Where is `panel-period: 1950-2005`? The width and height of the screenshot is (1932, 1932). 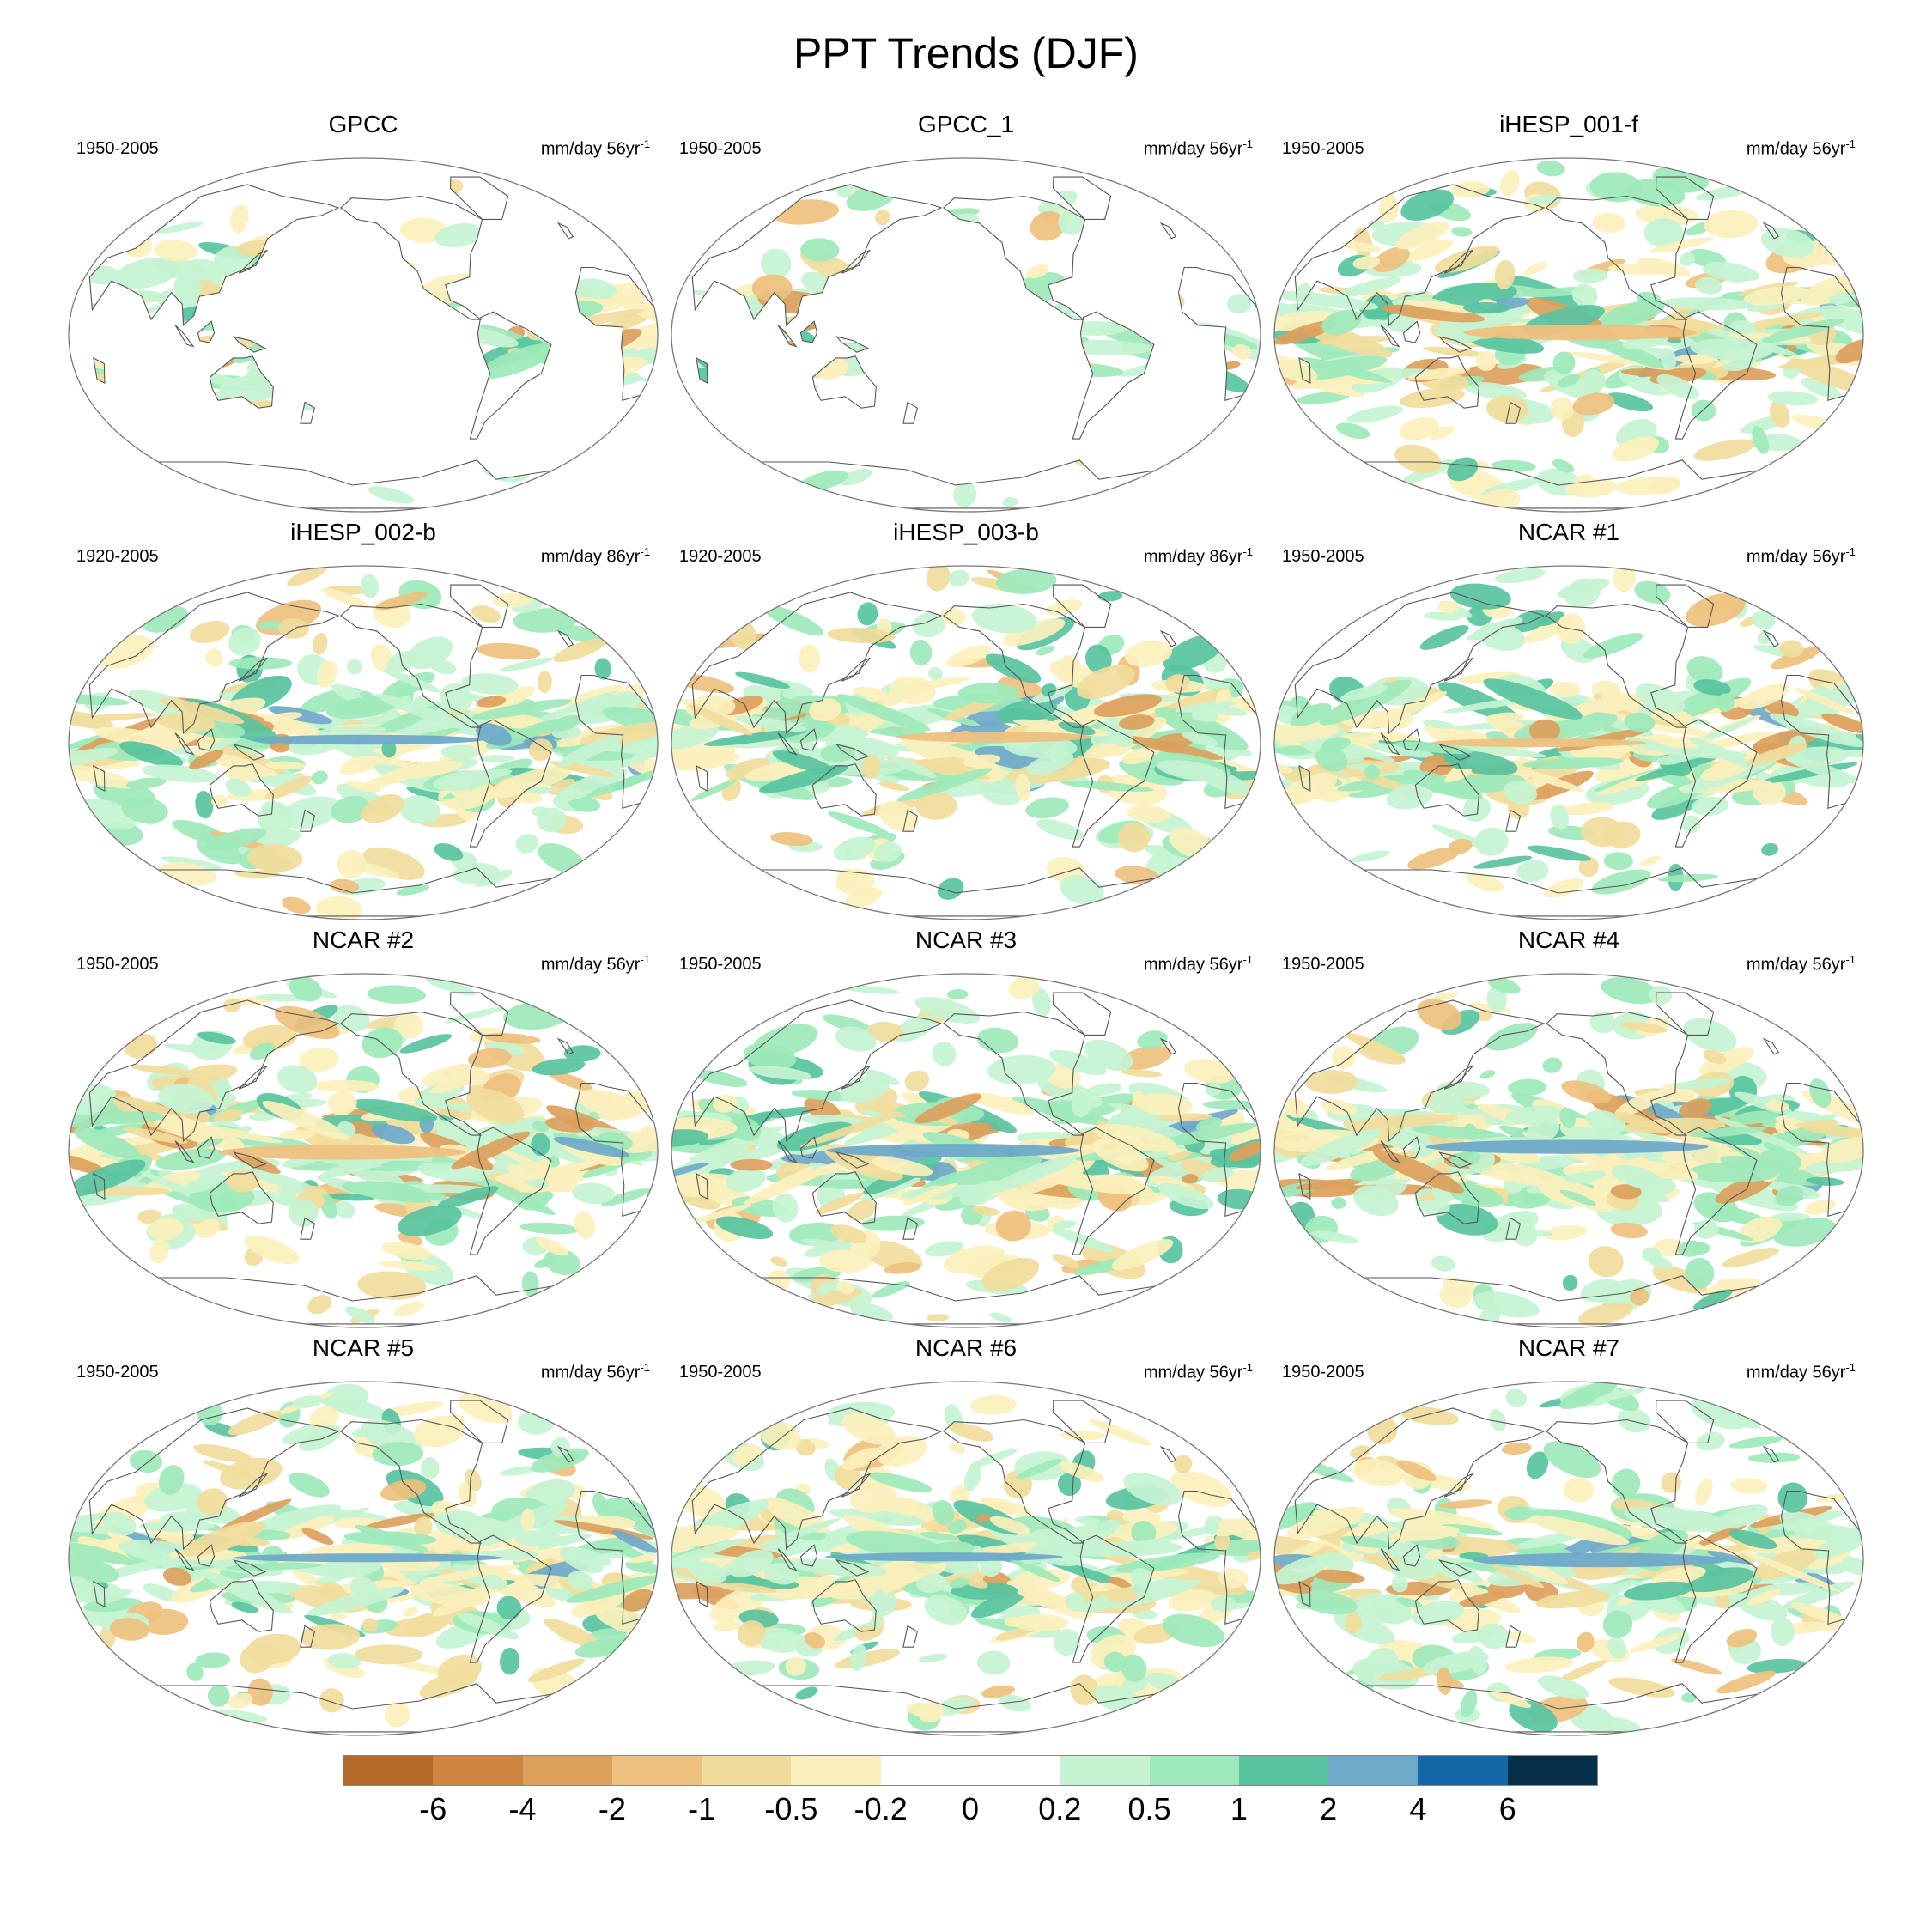
panel-period: 1950-2005 is located at coordinates (720, 965).